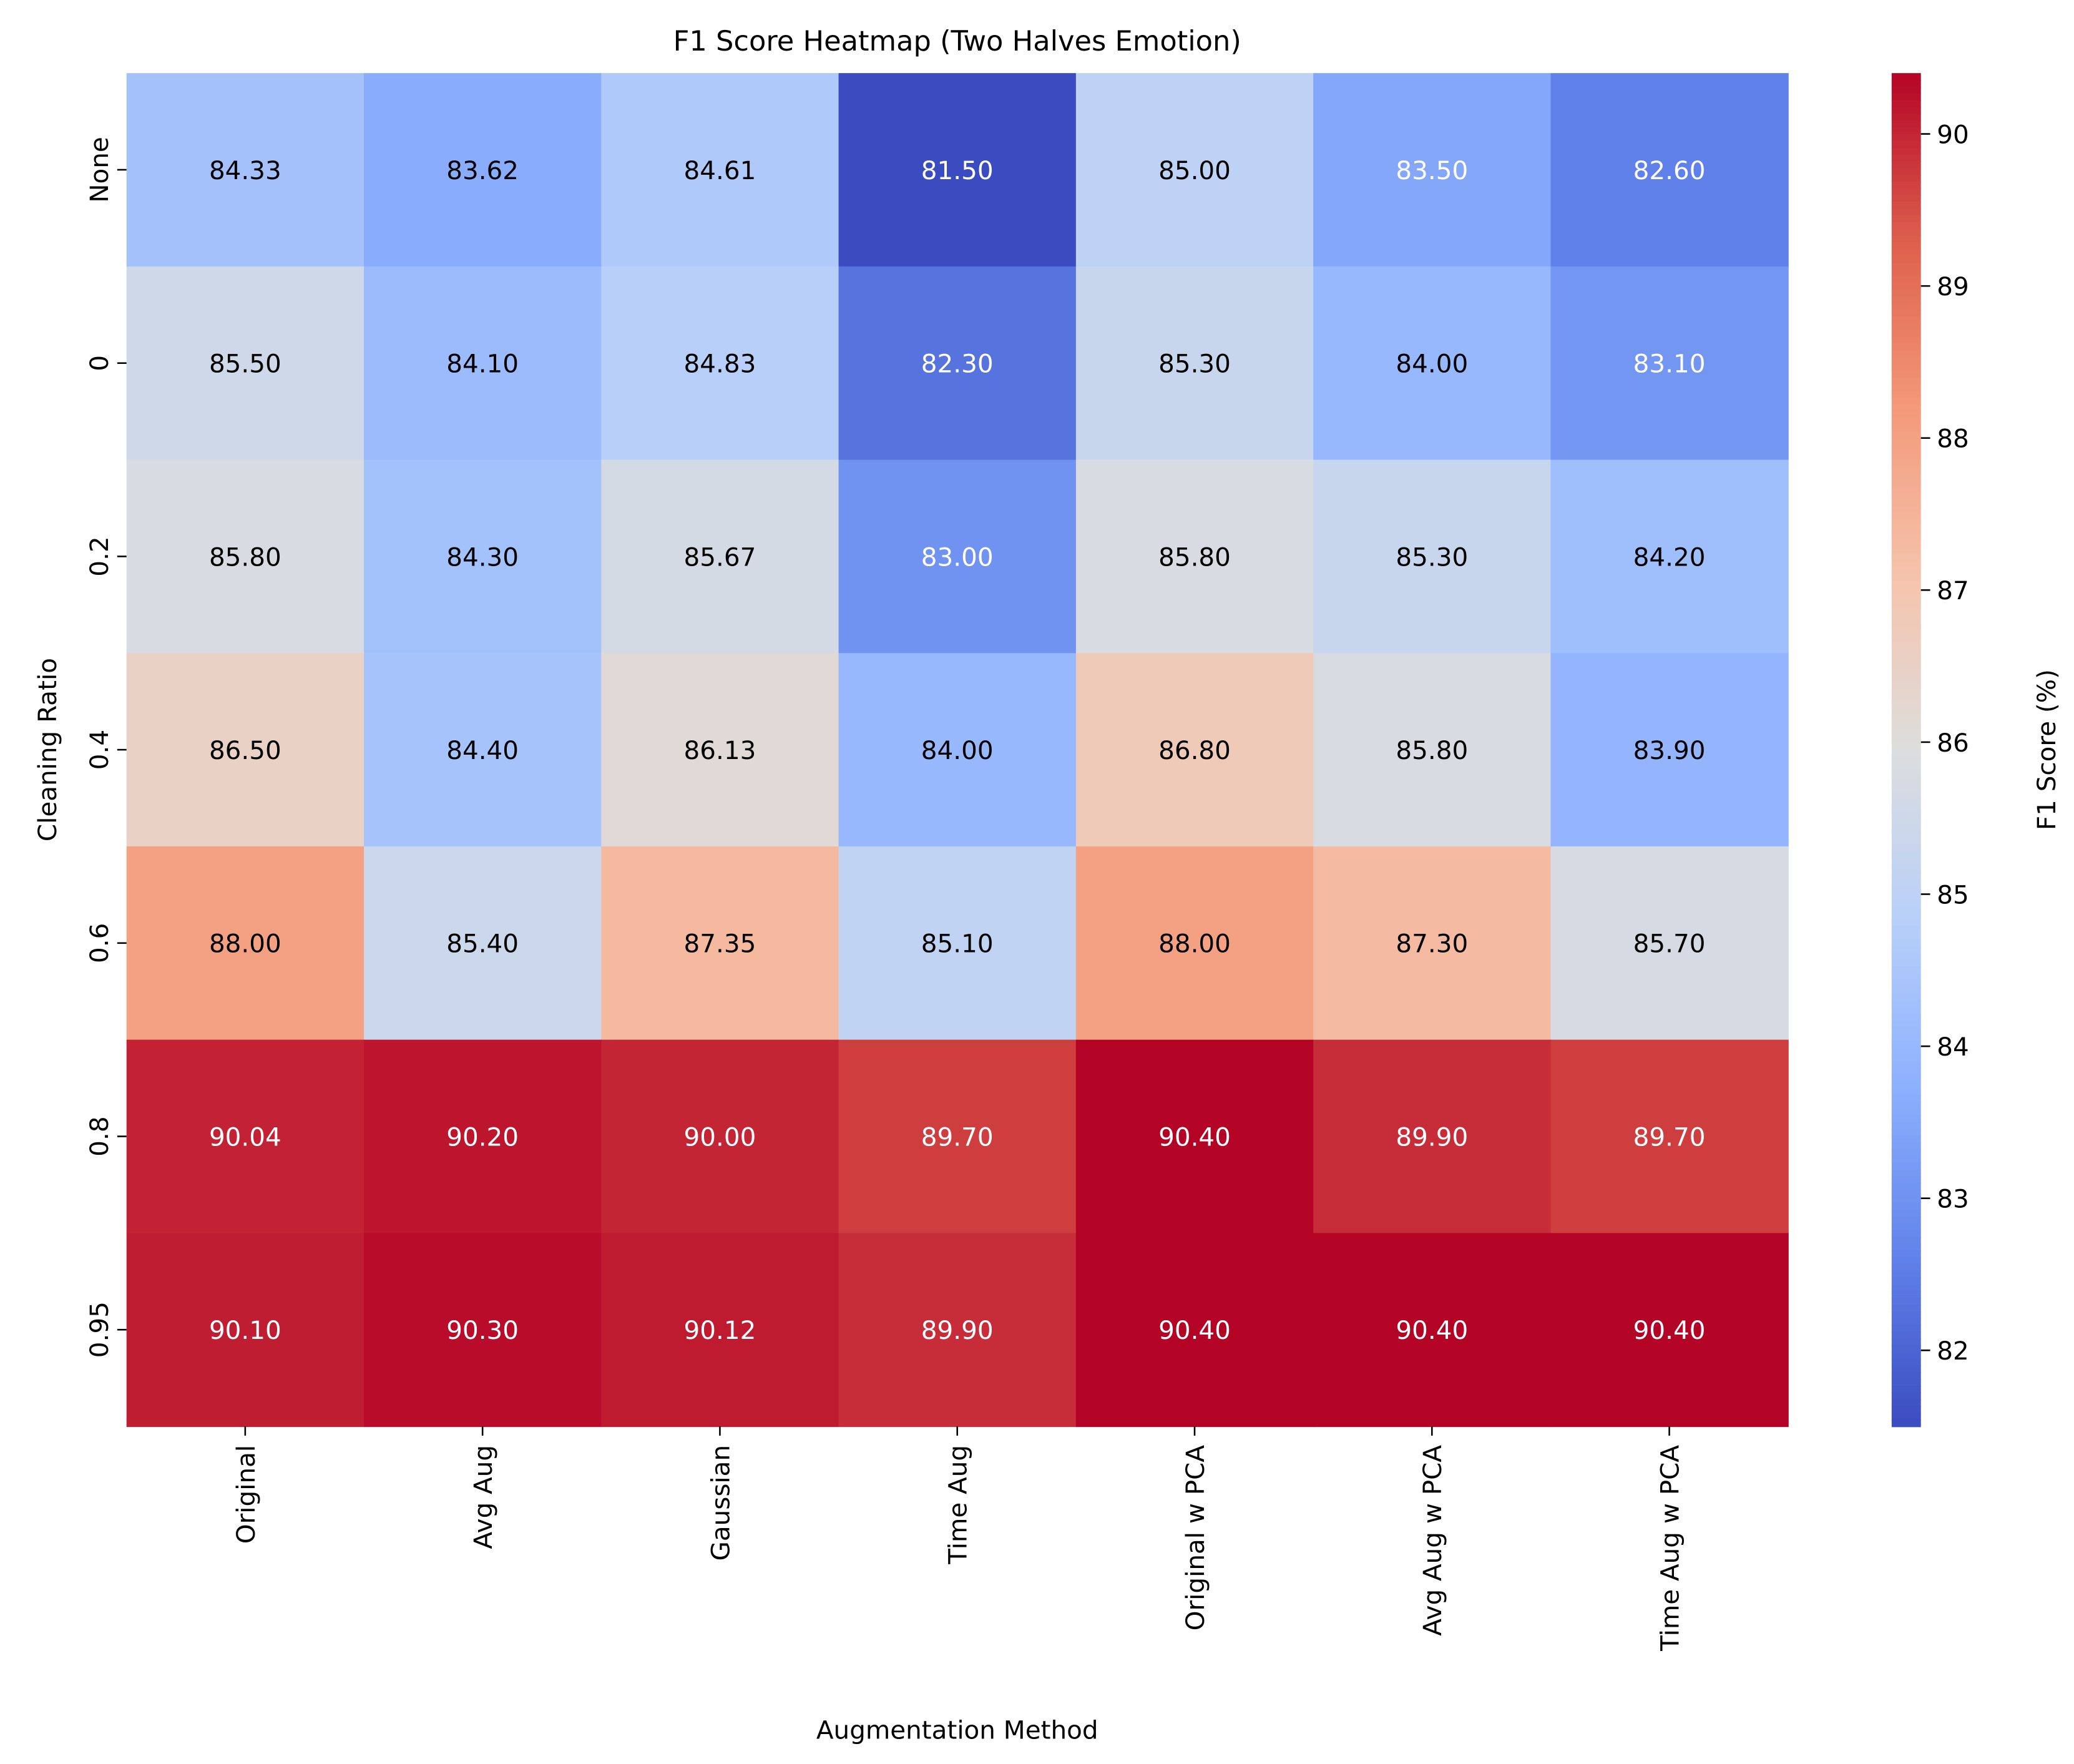 The width and height of the screenshot is (2074, 1764). What do you see at coordinates (957, 1730) in the screenshot?
I see `x-axis-label: Augmentation Method` at bounding box center [957, 1730].